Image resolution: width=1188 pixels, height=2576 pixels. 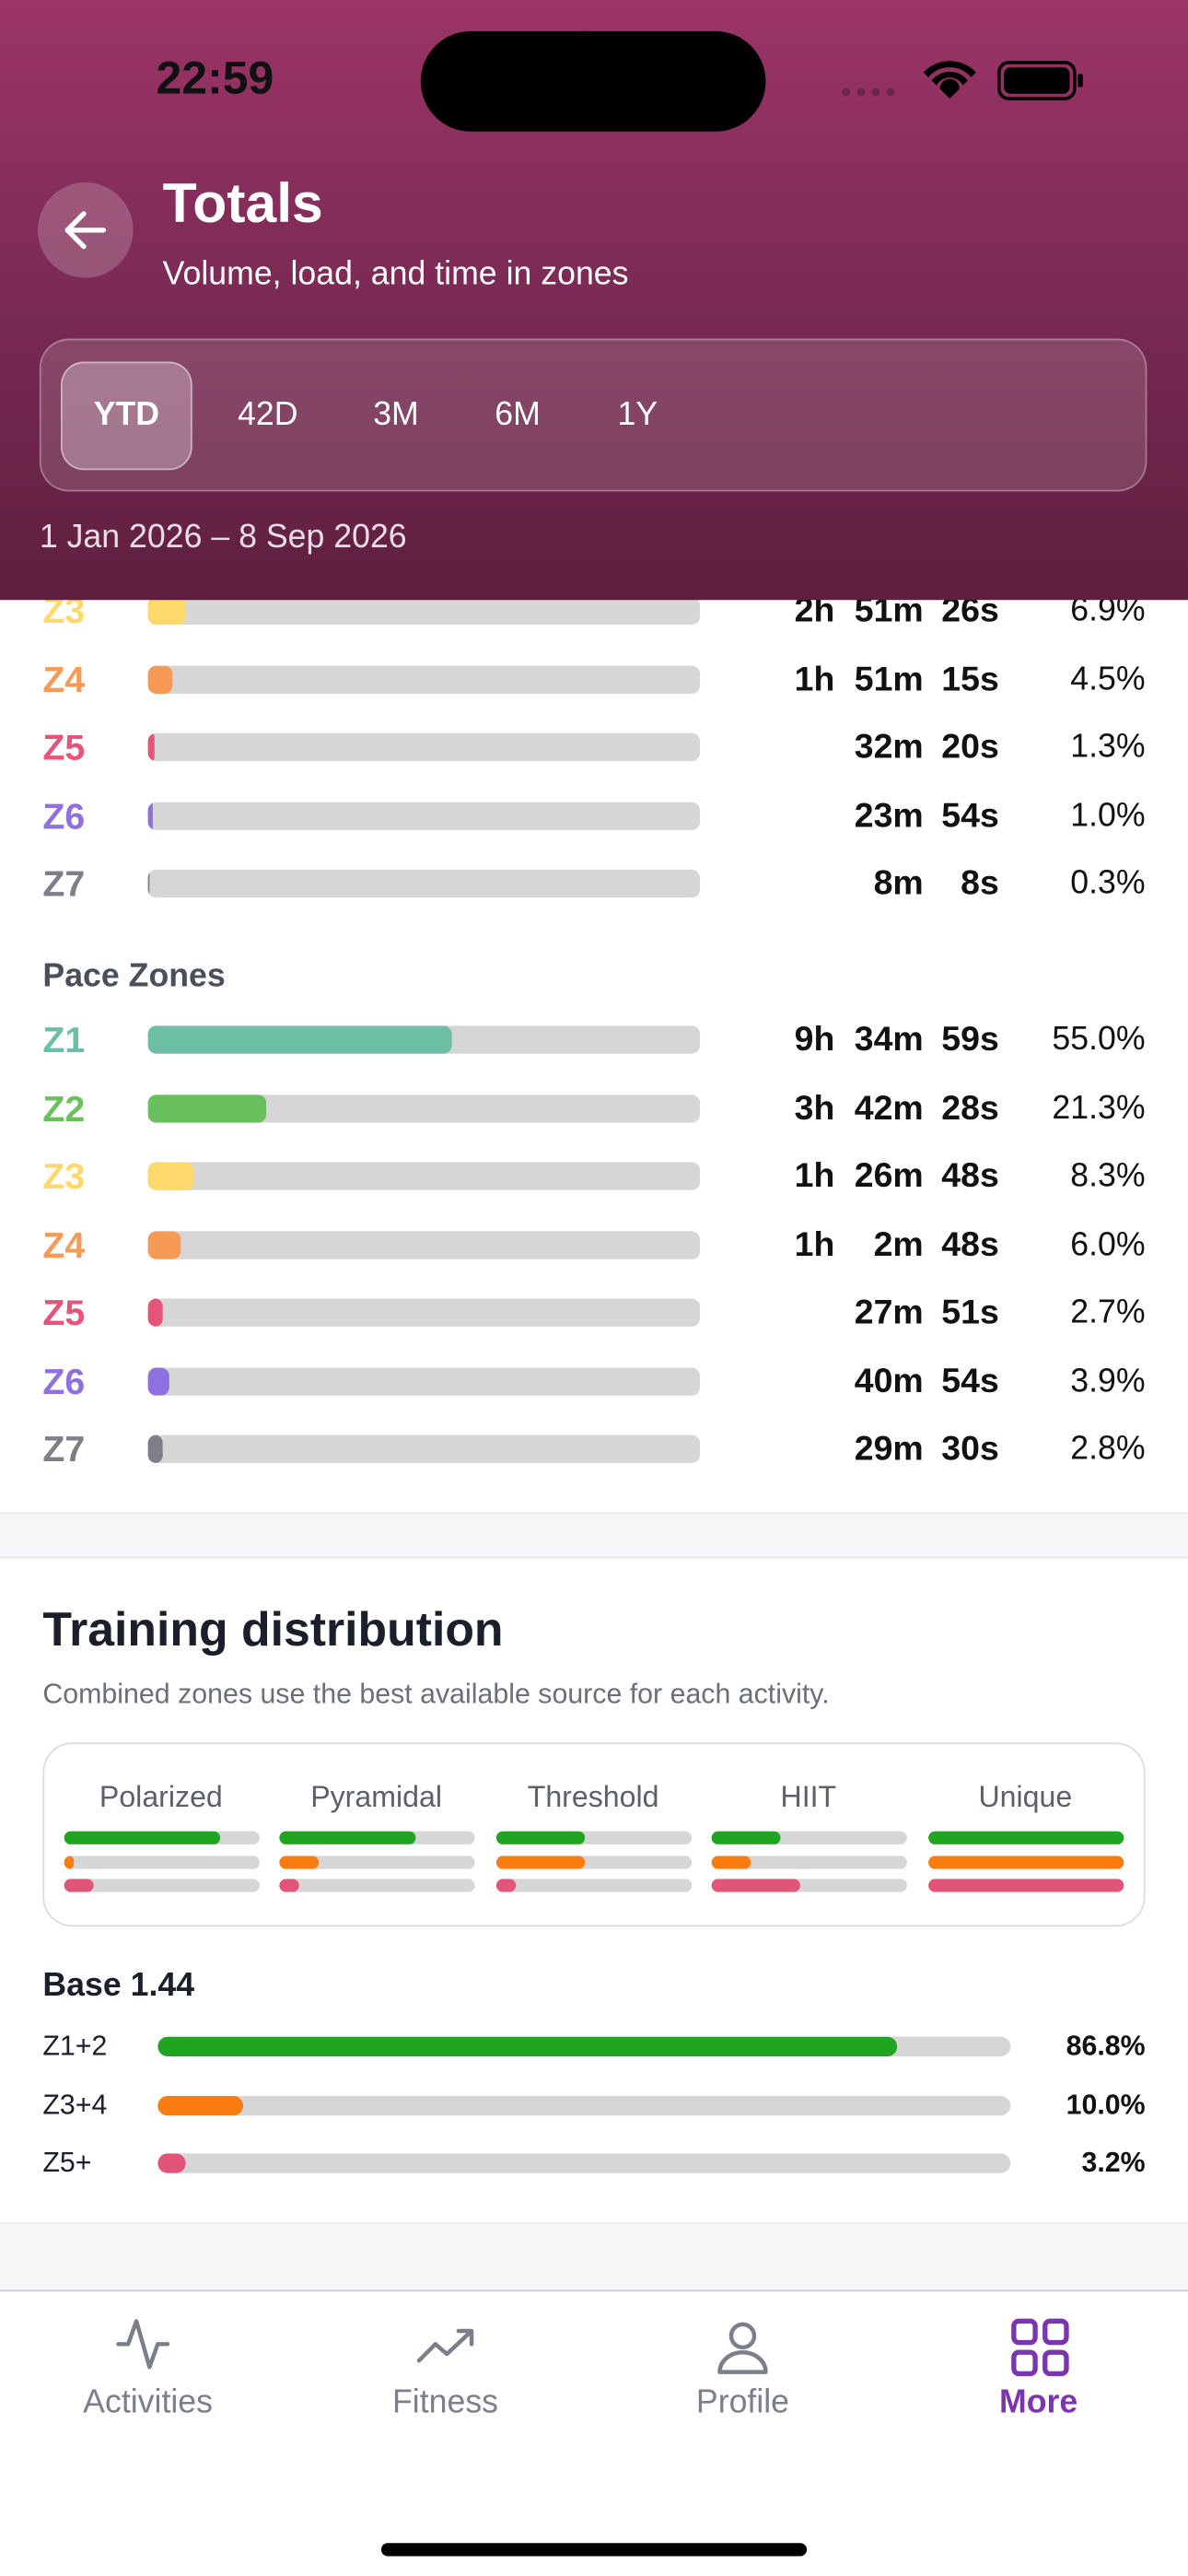 I want to click on base-label: Z3+4, so click(x=75, y=2104).